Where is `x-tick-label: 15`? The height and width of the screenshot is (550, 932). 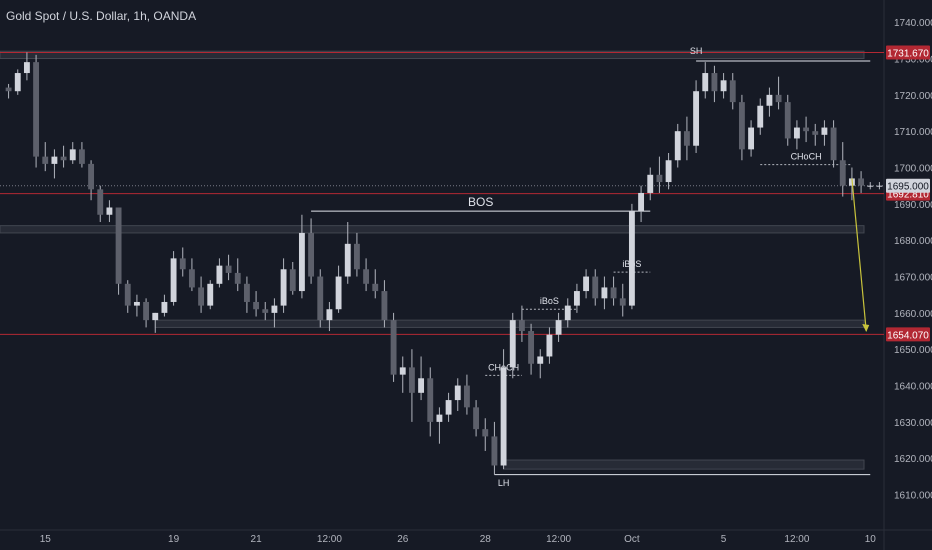
x-tick-label: 15 is located at coordinates (46, 539).